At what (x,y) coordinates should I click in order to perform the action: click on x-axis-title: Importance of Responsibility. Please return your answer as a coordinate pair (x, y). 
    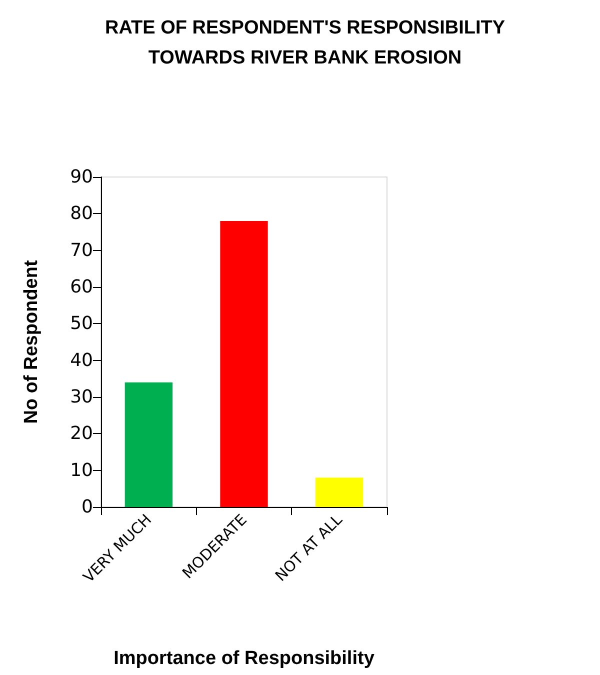
    Looking at the image, I should click on (244, 658).